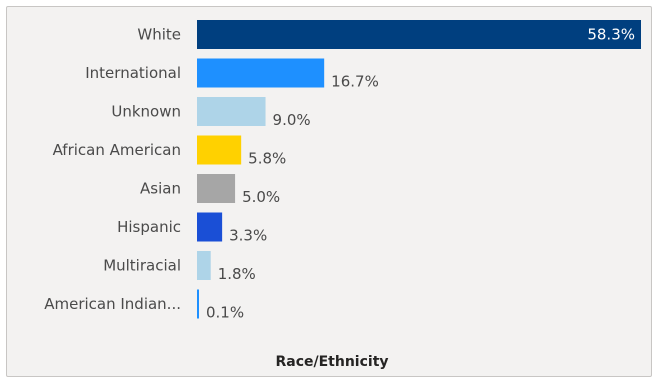 The height and width of the screenshot is (385, 660). Describe the element at coordinates (355, 82) in the screenshot. I see `value-label: 16.7%` at that location.